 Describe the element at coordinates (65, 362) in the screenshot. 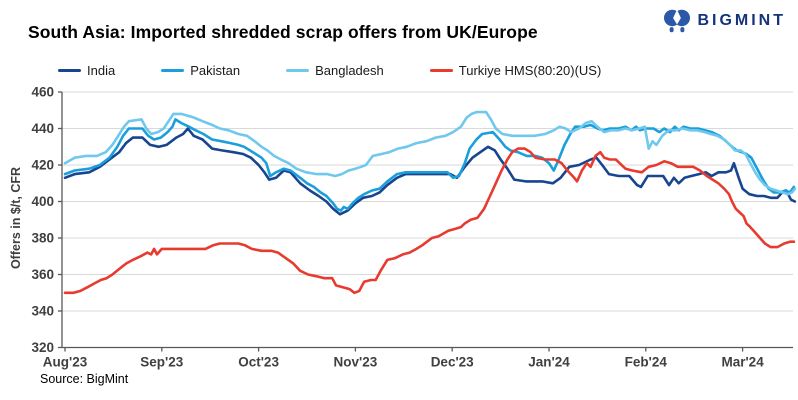

I see `svg-text: Aug'23` at that location.